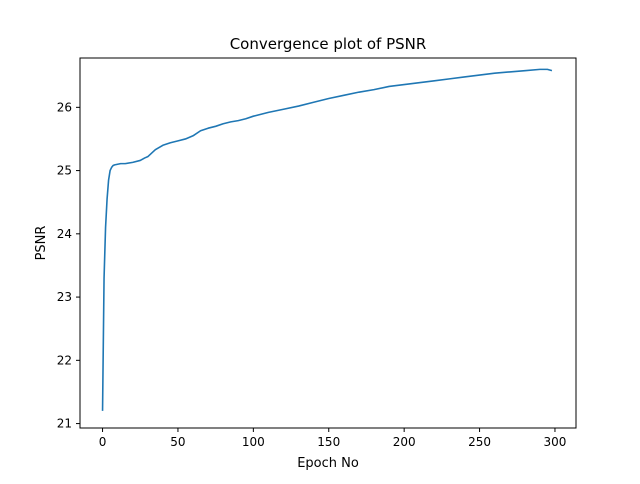  I want to click on x-axis-label: Epoch No, so click(328, 463).